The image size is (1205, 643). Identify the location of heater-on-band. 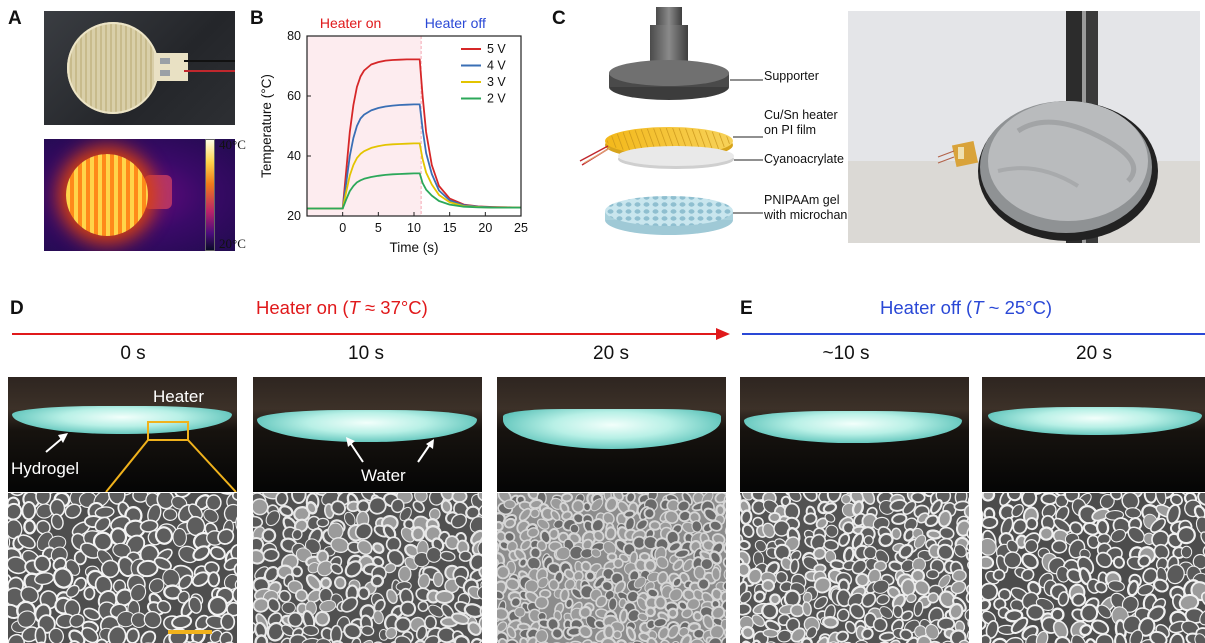
(364, 126).